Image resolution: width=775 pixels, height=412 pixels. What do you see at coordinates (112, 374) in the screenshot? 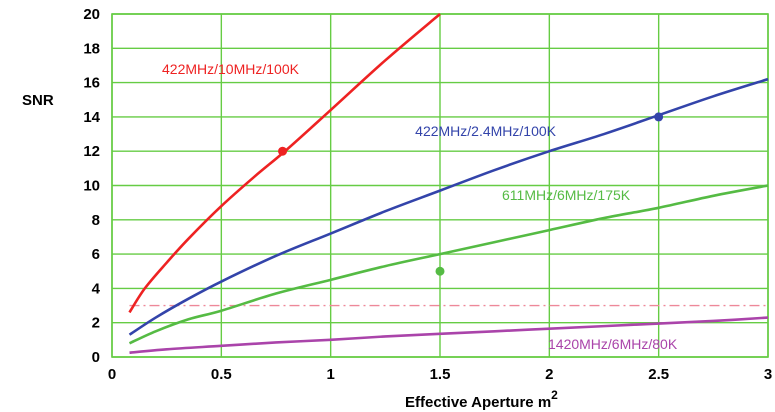
I see `x-tick-label: 0` at bounding box center [112, 374].